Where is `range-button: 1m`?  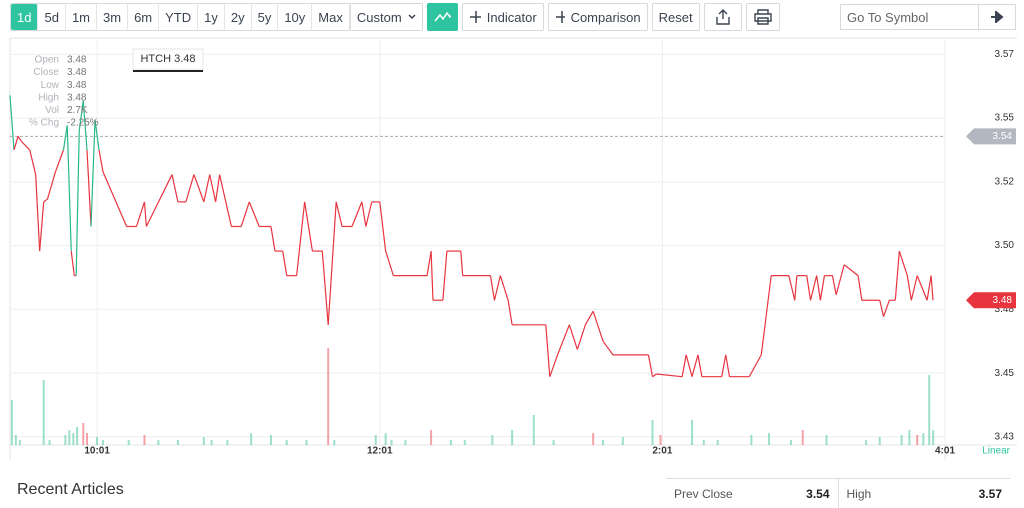
range-button: 1m is located at coordinates (81, 17).